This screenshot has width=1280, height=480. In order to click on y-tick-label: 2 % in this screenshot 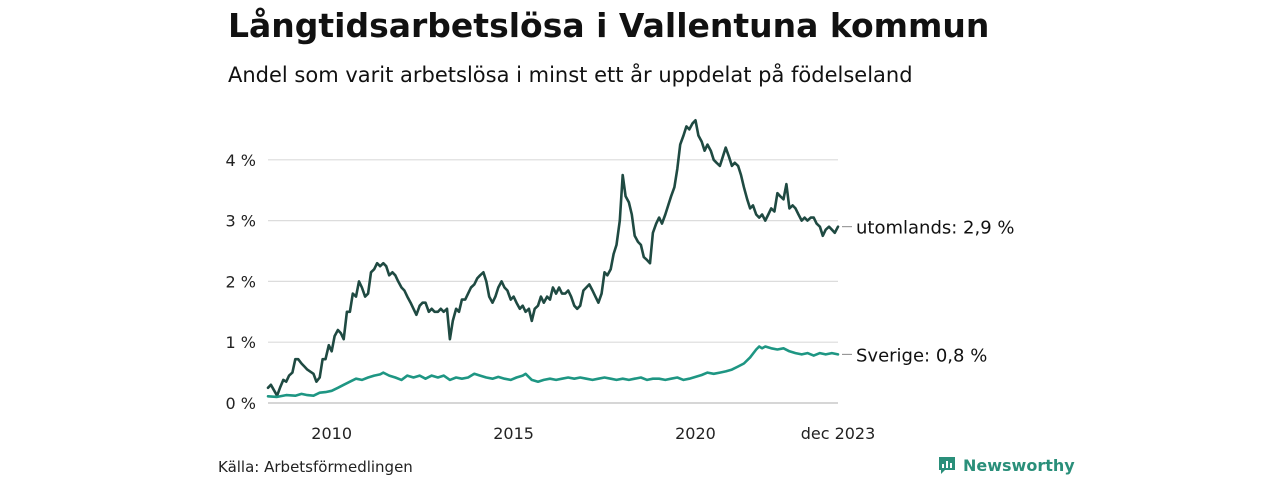, I will do `click(241, 281)`.